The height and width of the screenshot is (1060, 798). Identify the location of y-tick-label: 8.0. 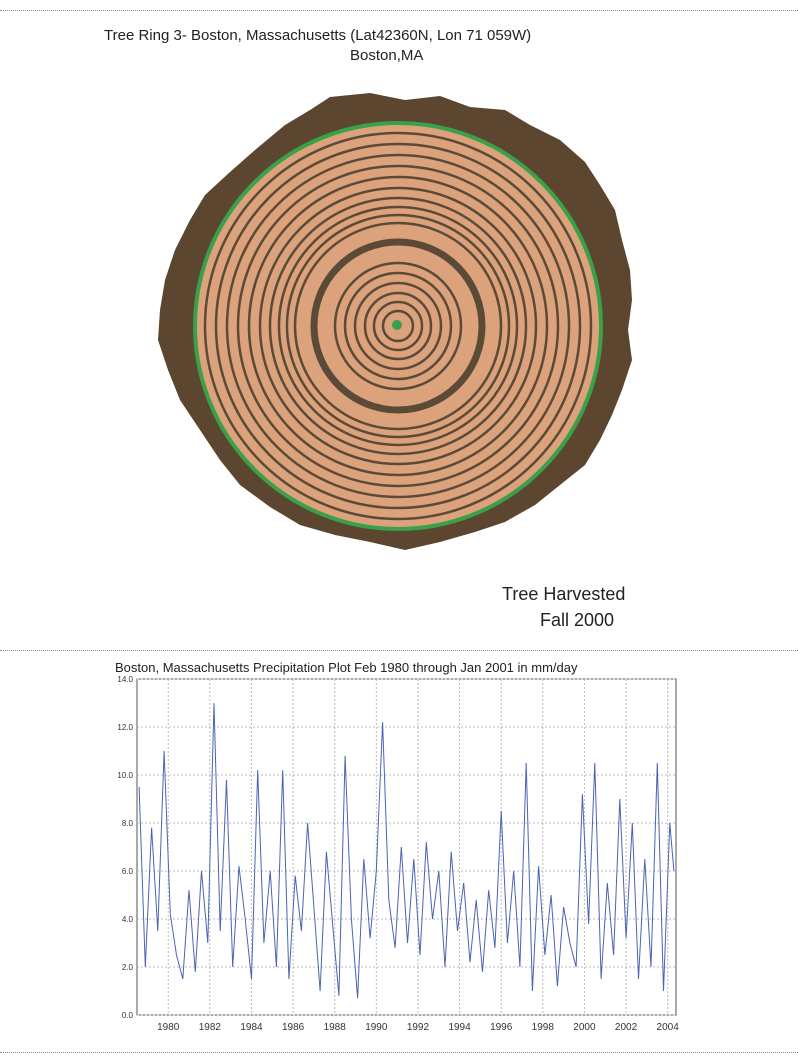
(128, 823).